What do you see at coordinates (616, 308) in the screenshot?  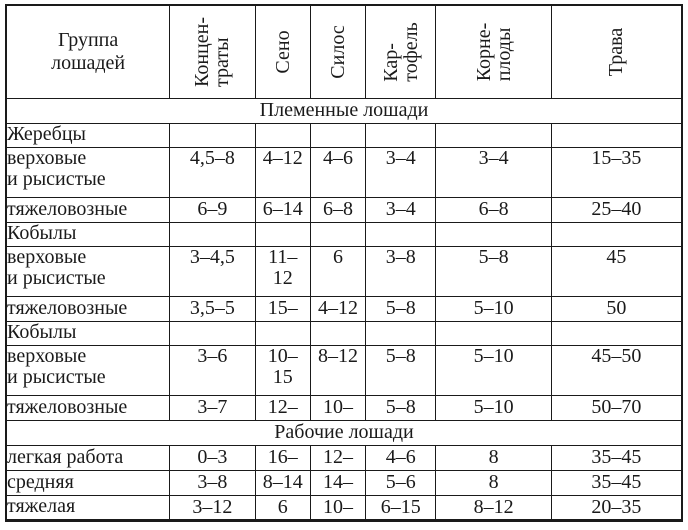 I see `cell-grass: 50` at bounding box center [616, 308].